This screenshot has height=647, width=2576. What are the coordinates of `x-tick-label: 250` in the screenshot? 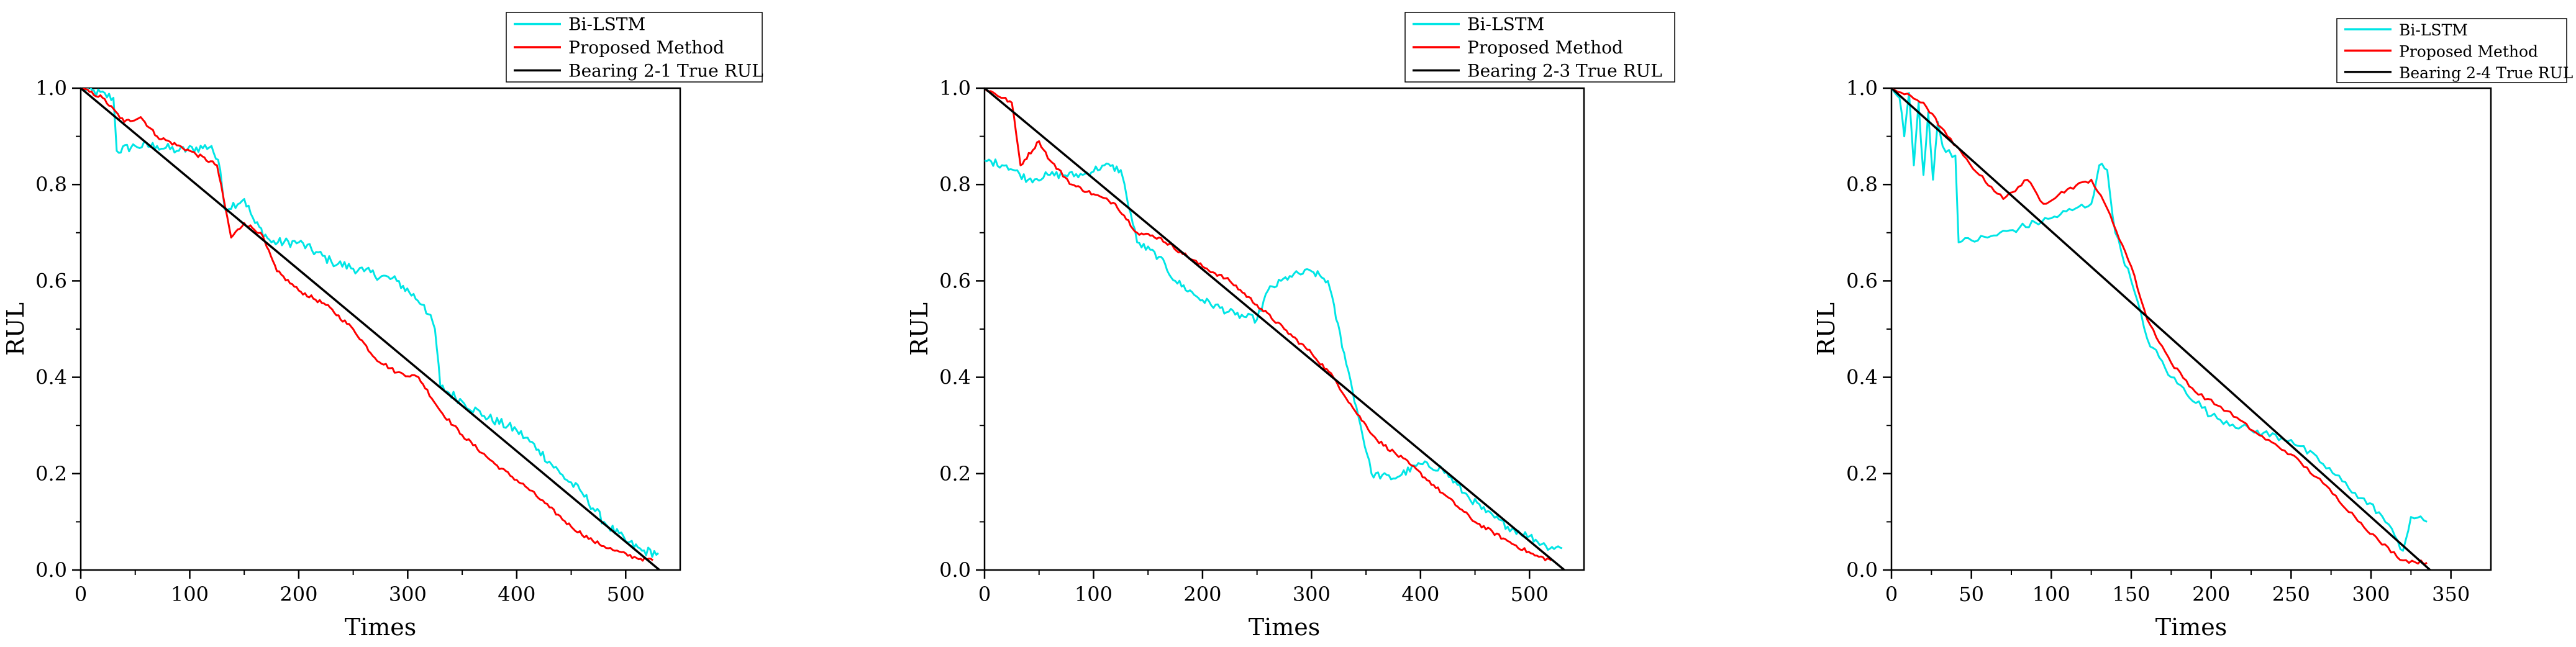 It's located at (2291, 594).